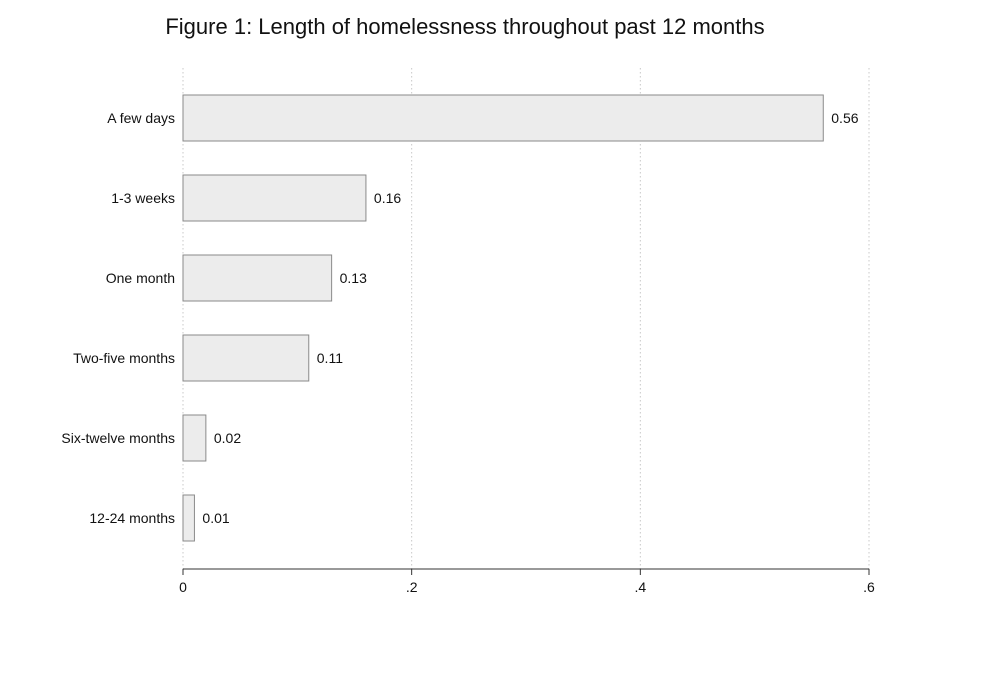  What do you see at coordinates (844, 118) in the screenshot?
I see `data-label: 0.56` at bounding box center [844, 118].